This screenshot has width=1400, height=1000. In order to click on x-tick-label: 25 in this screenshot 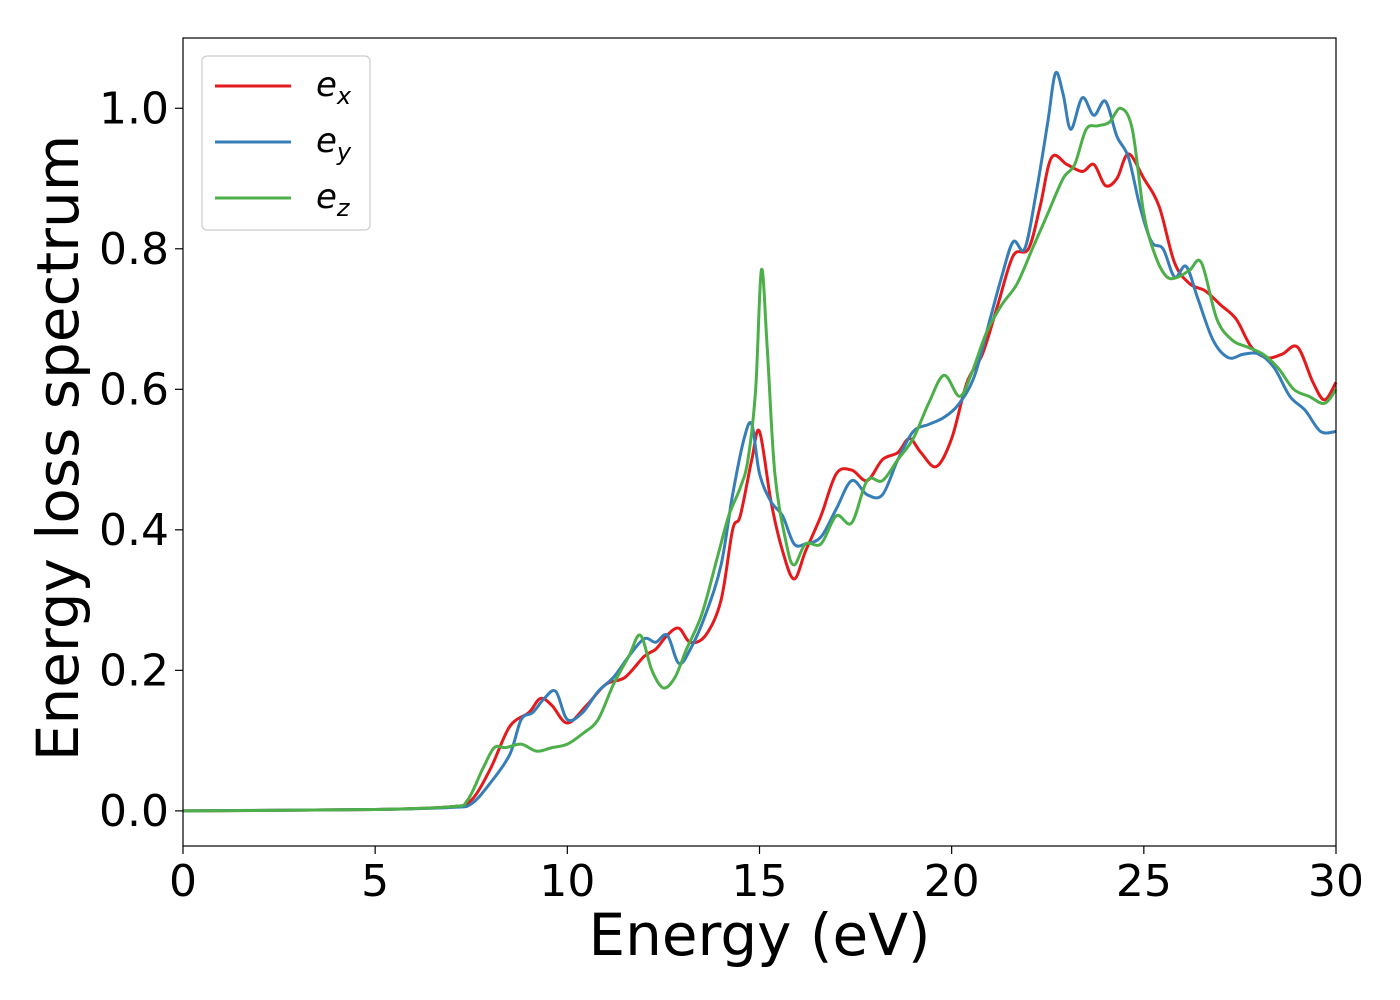, I will do `click(1144, 881)`.